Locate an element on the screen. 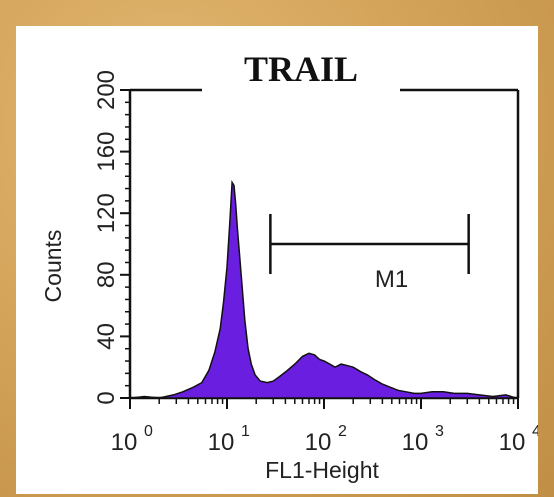 The image size is (554, 497). y-tick-label: 160 is located at coordinates (106, 152).